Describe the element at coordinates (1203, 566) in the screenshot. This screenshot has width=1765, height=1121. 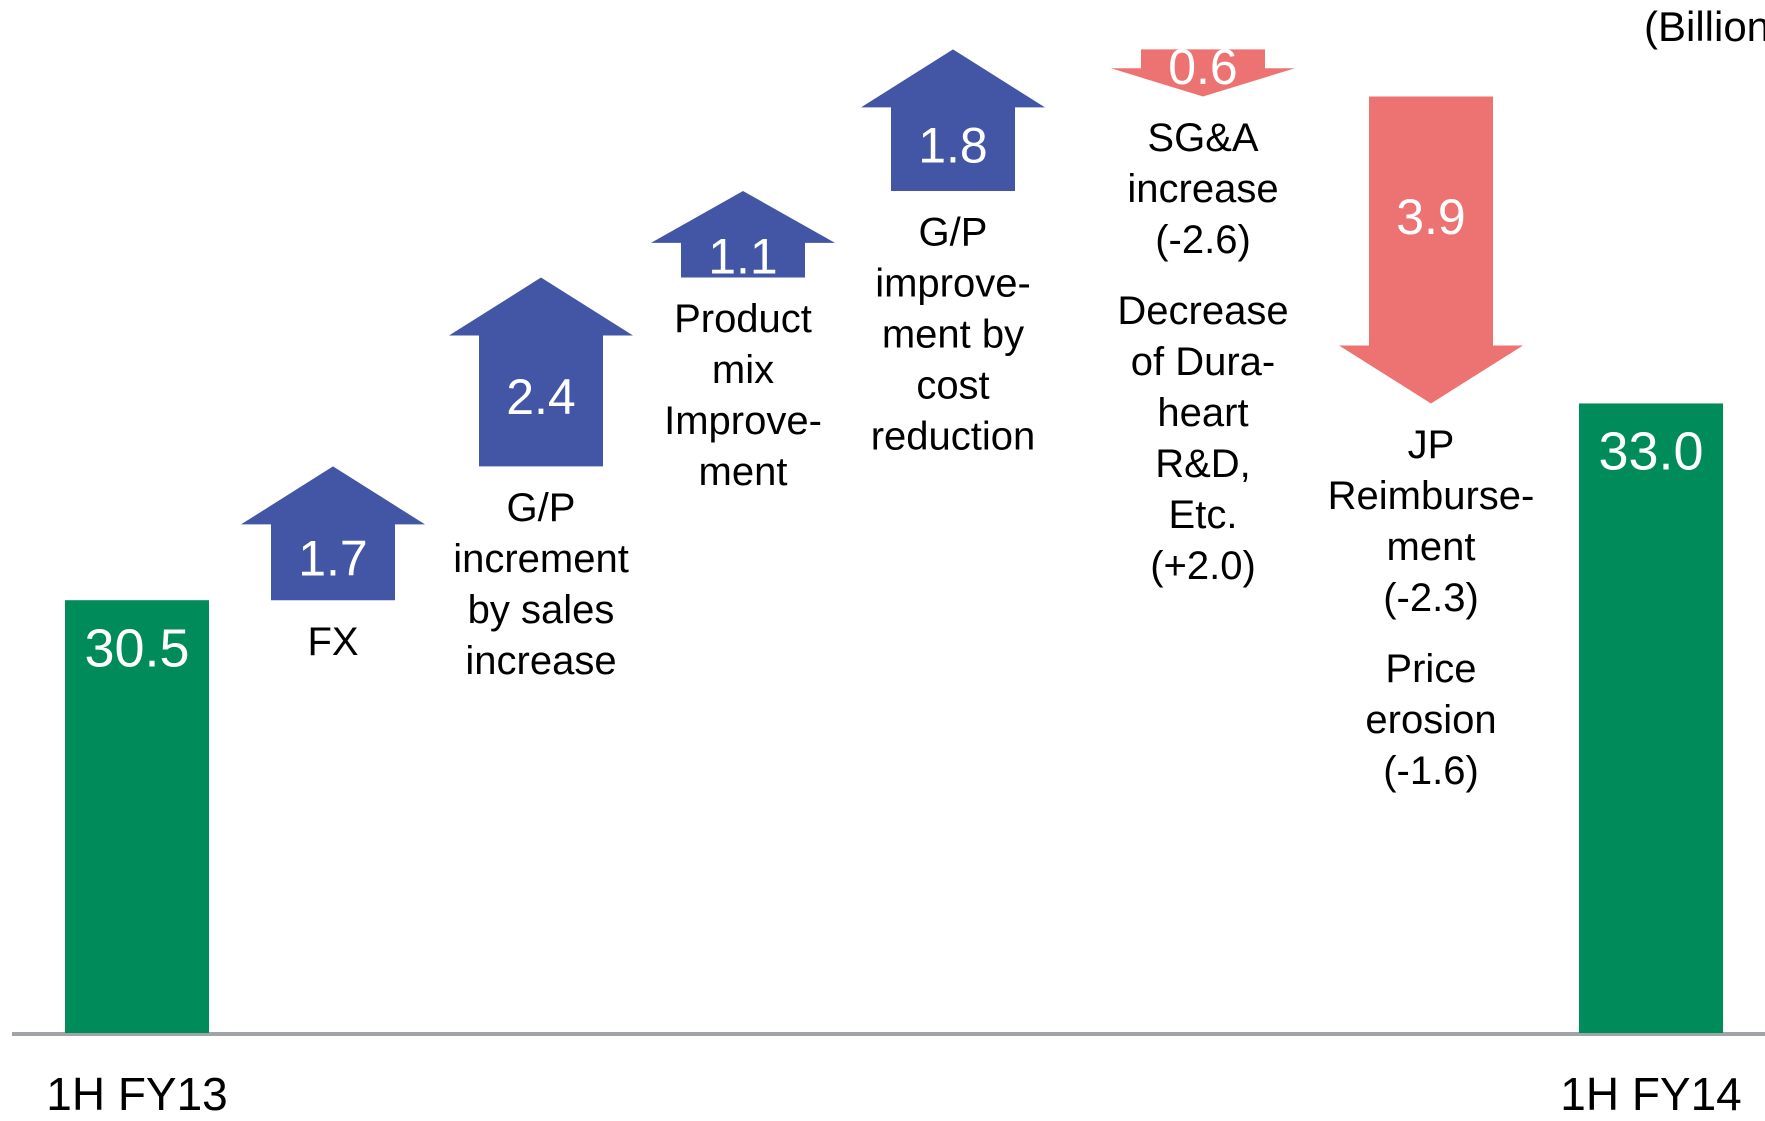
I see `step-annotation: (+2.0)` at that location.